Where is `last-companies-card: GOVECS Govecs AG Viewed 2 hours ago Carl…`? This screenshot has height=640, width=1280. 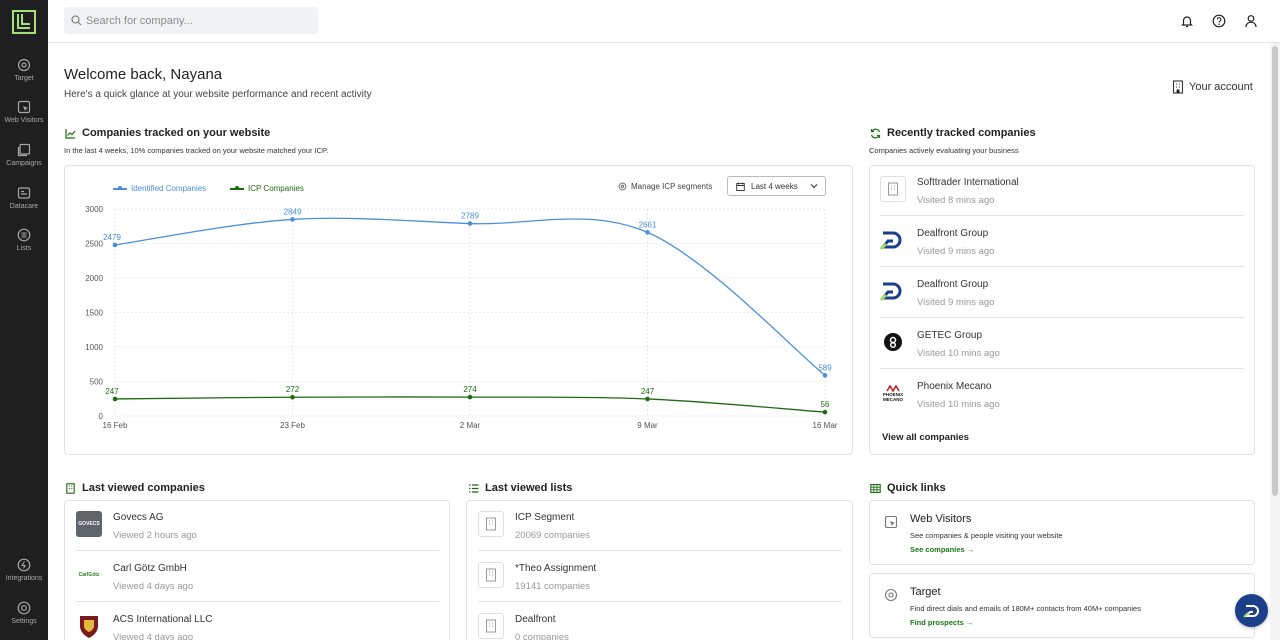 last-companies-card: GOVECS Govecs AG Viewed 2 hours ago Carl… is located at coordinates (257, 570).